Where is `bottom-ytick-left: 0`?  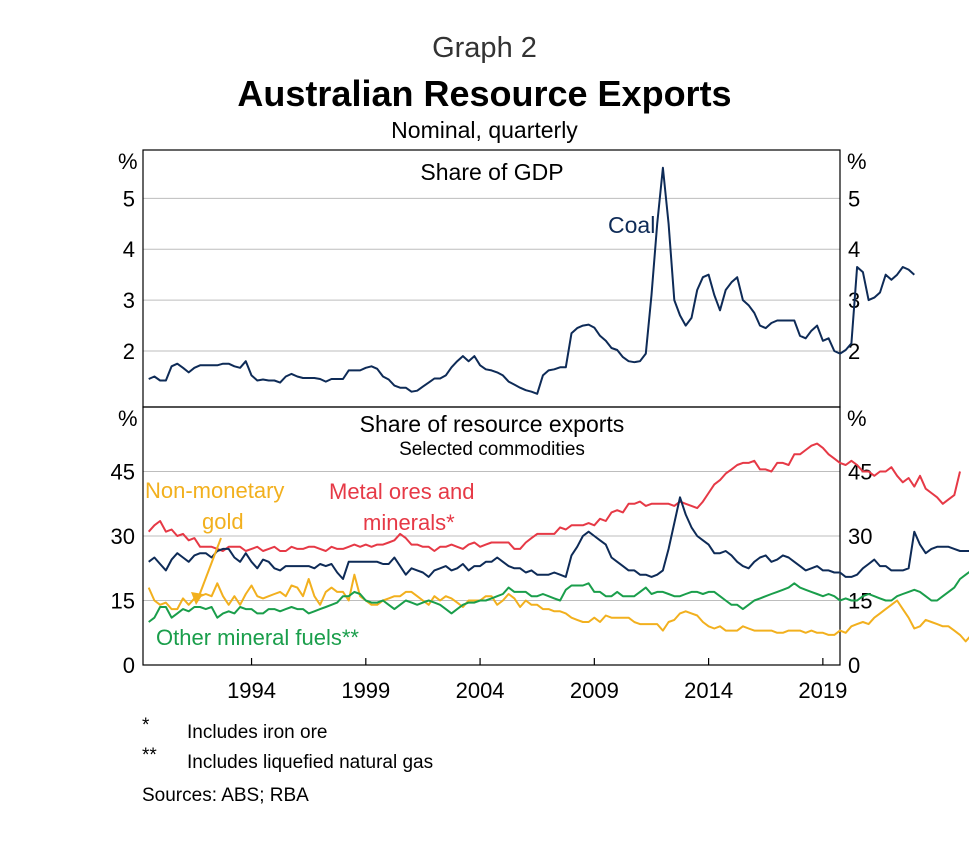
bottom-ytick-left: 0 is located at coordinates (129, 665).